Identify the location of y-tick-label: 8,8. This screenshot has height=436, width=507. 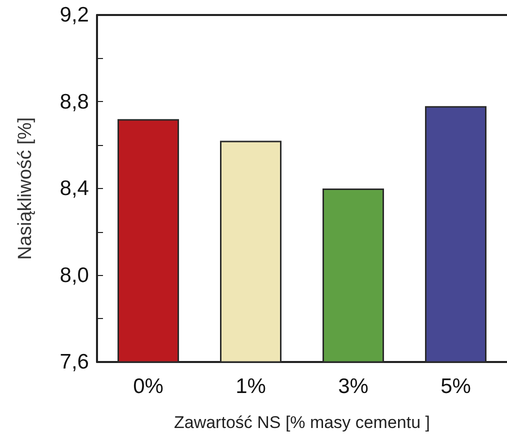
(74, 102).